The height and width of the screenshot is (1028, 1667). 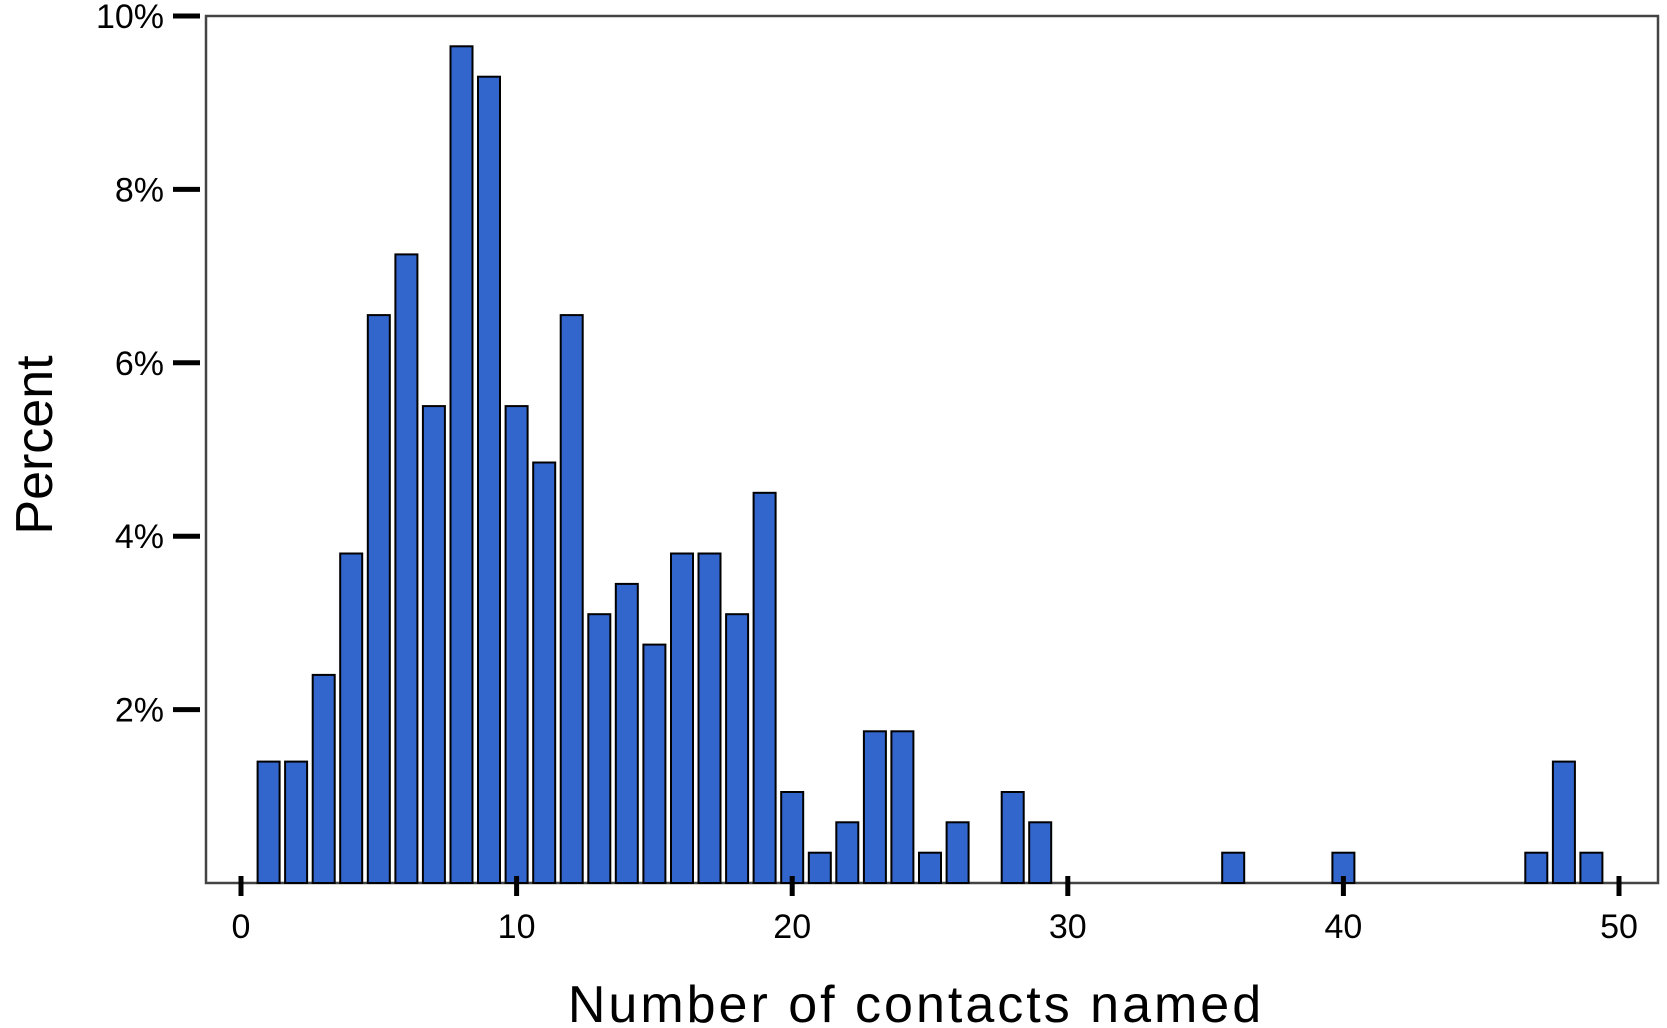 What do you see at coordinates (139, 364) in the screenshot?
I see `y-tick-label: 6%` at bounding box center [139, 364].